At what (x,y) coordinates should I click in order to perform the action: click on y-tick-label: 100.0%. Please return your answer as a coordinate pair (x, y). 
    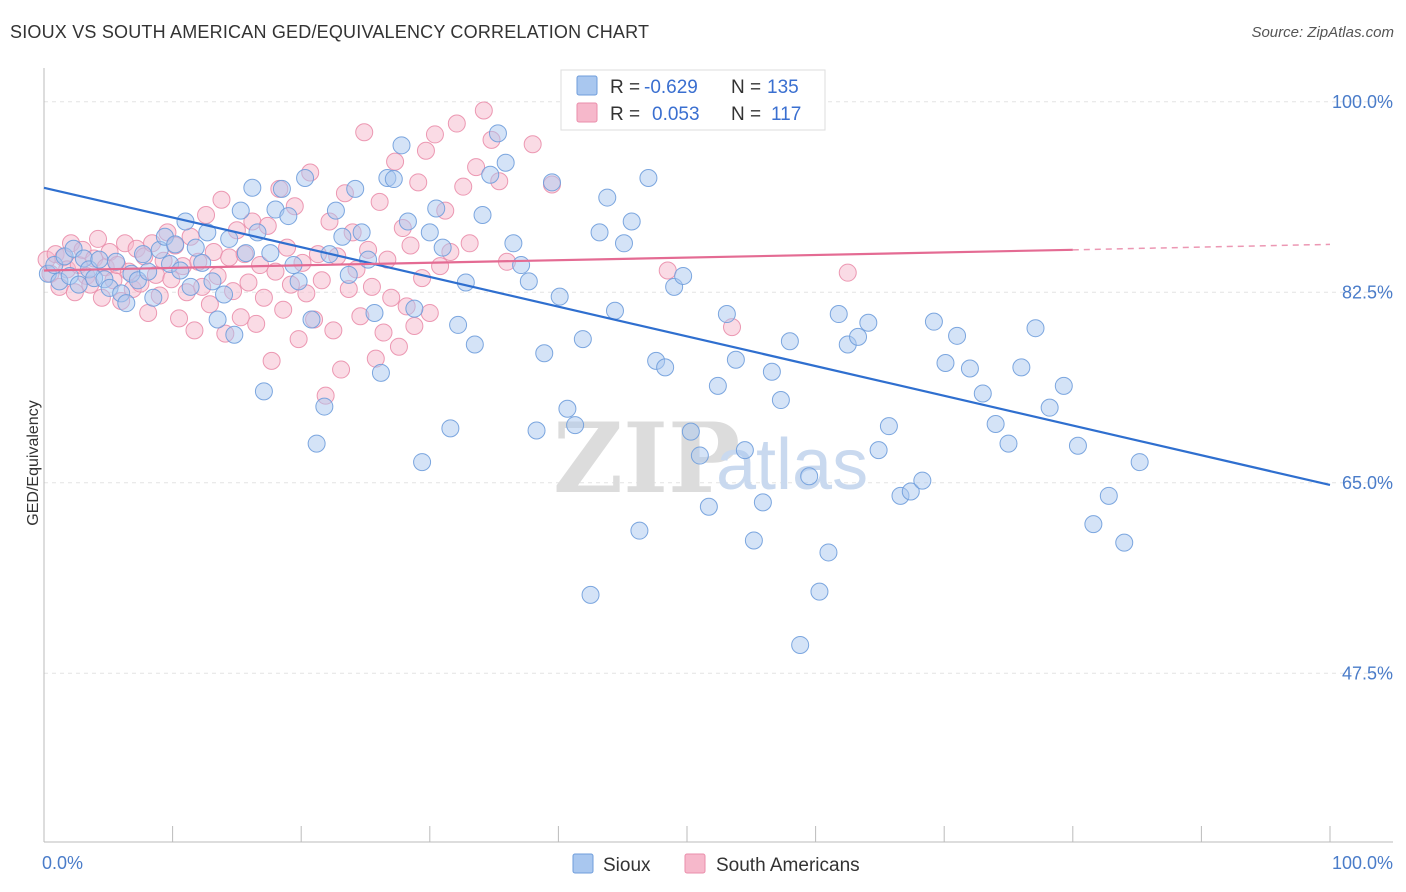
    Looking at the image, I should click on (1362, 102).